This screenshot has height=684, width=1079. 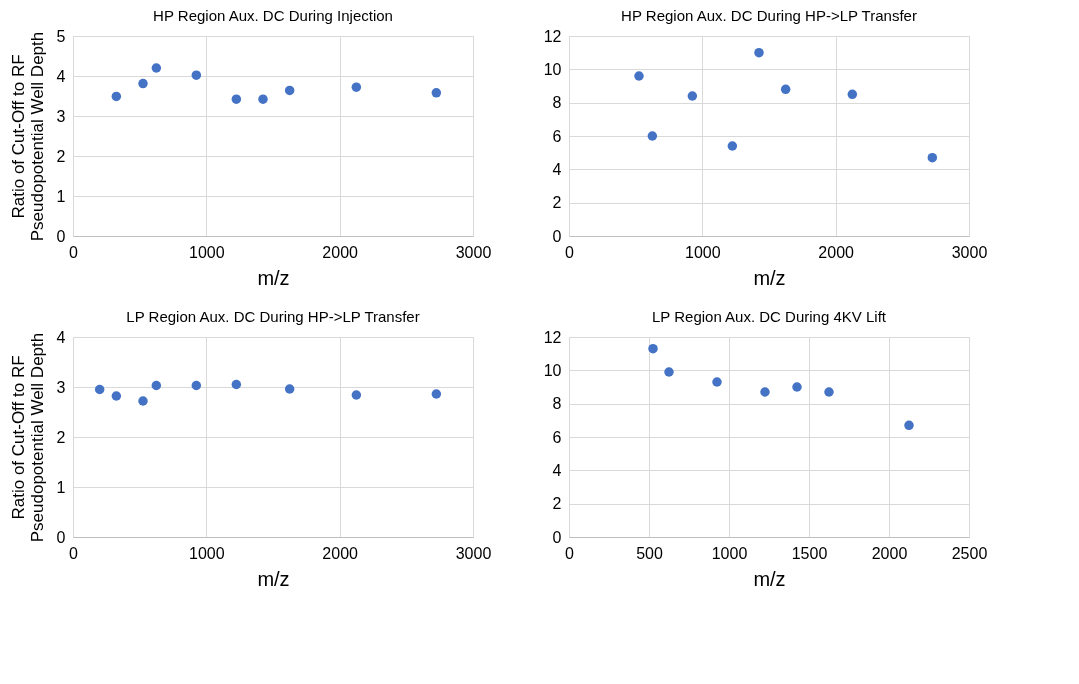 What do you see at coordinates (769, 316) in the screenshot?
I see `chart-title: LP Region Aux. DC During 4KV Lift` at bounding box center [769, 316].